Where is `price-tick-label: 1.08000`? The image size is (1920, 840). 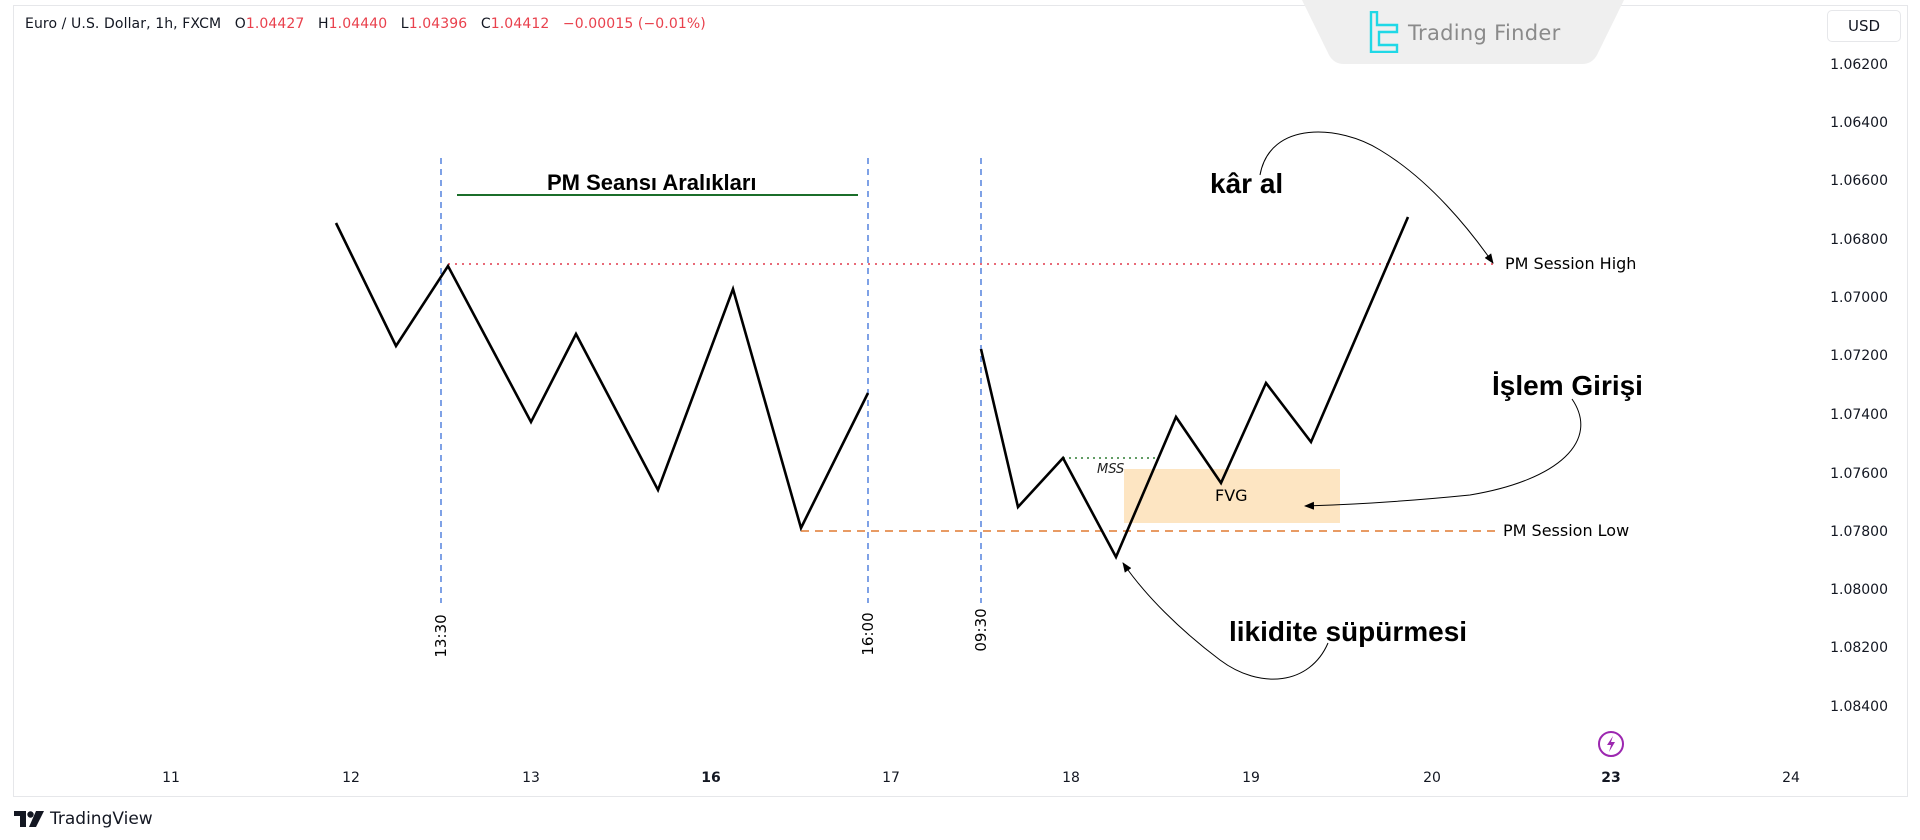
price-tick-label: 1.08000 is located at coordinates (1859, 590).